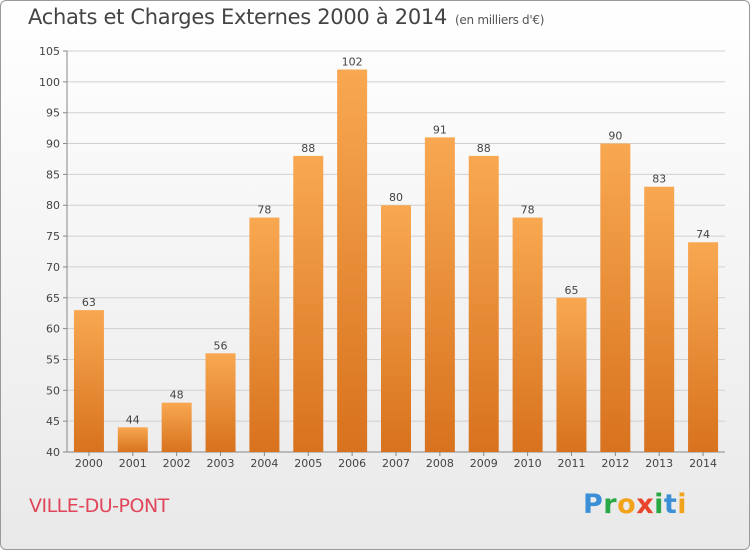 The width and height of the screenshot is (750, 550). I want to click on y-tick-label: 80, so click(53, 205).